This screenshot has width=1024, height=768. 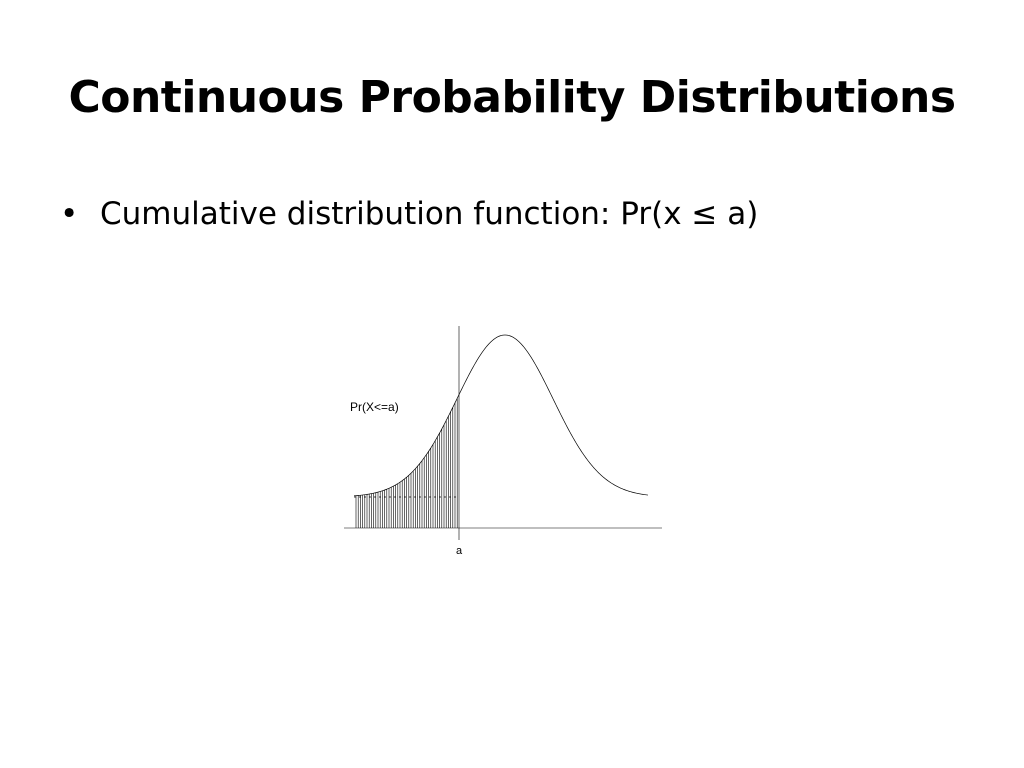 I want to click on cdf-figure: Pr(X<=a) a, so click(x=502, y=443).